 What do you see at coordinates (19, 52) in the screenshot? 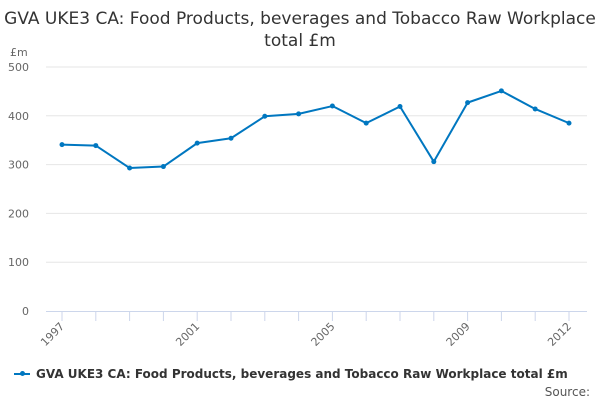
I see `y-axis-label: £m` at bounding box center [19, 52].